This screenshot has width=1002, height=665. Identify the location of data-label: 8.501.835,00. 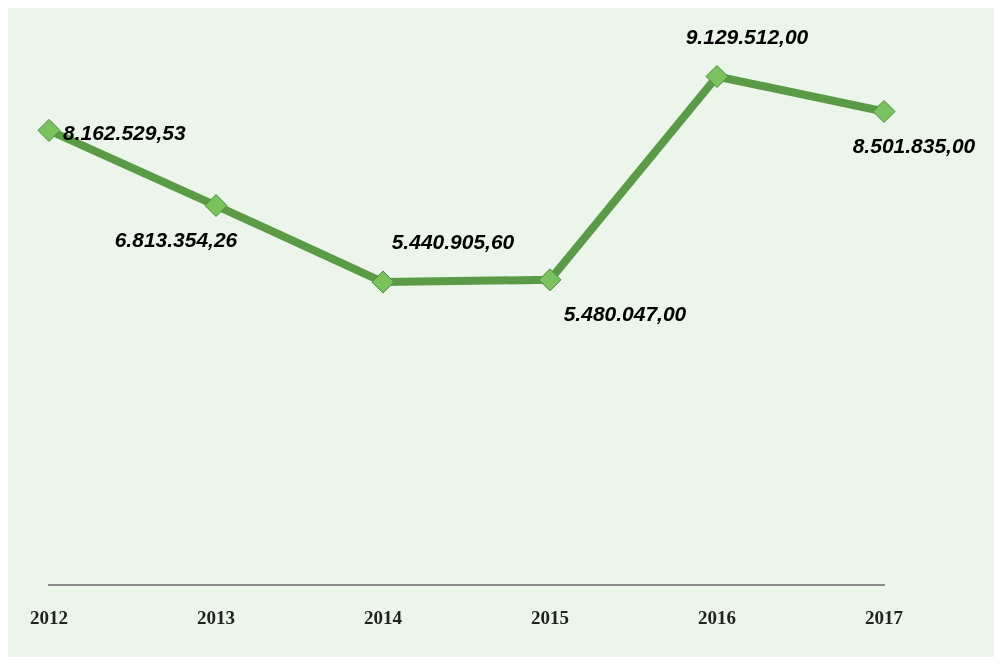
(914, 145).